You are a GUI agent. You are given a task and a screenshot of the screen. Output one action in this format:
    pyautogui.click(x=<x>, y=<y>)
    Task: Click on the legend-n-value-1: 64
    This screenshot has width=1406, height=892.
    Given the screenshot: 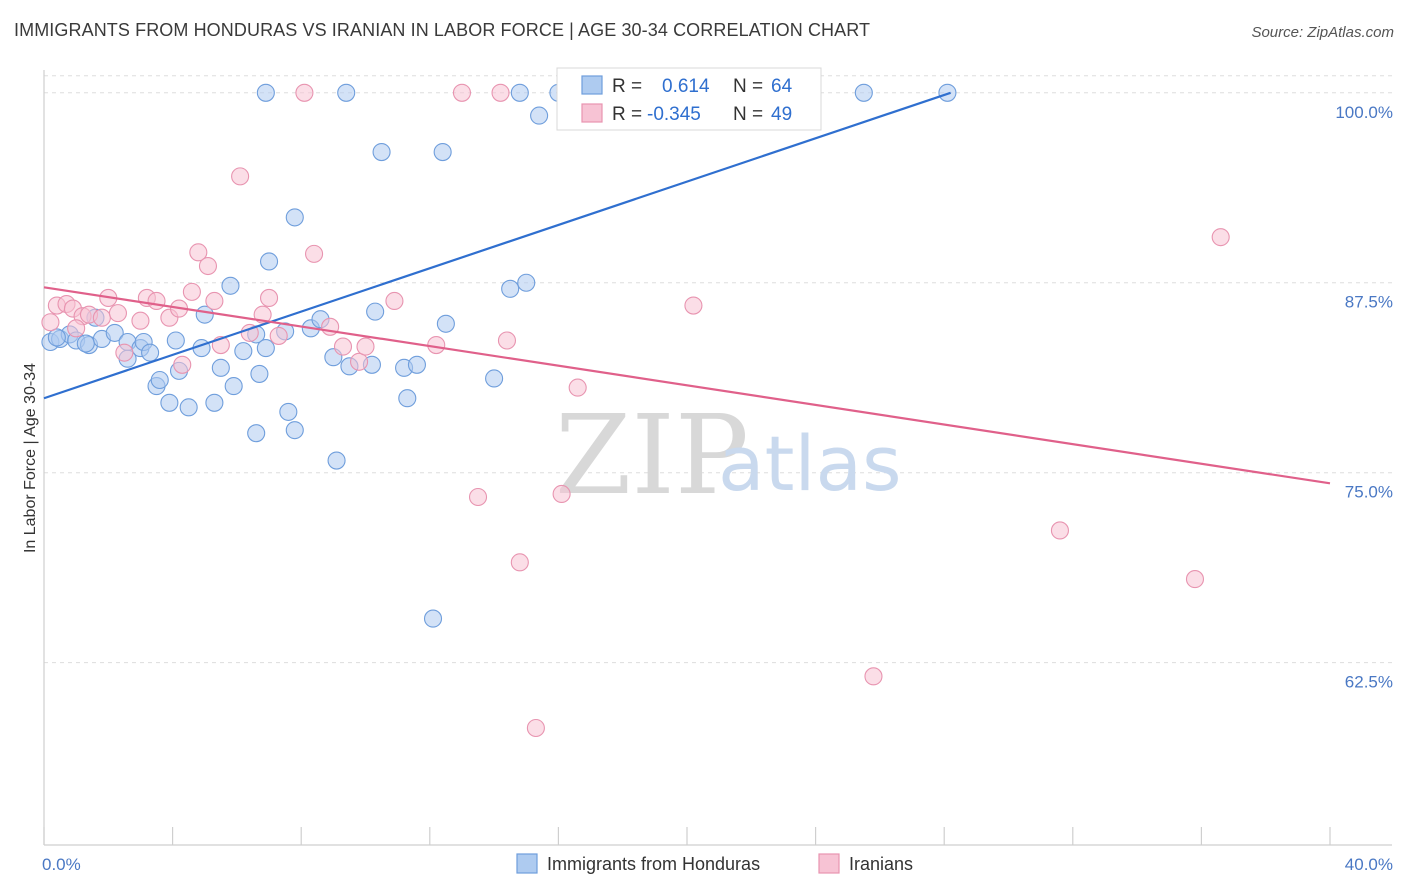 What is the action you would take?
    pyautogui.click(x=782, y=86)
    